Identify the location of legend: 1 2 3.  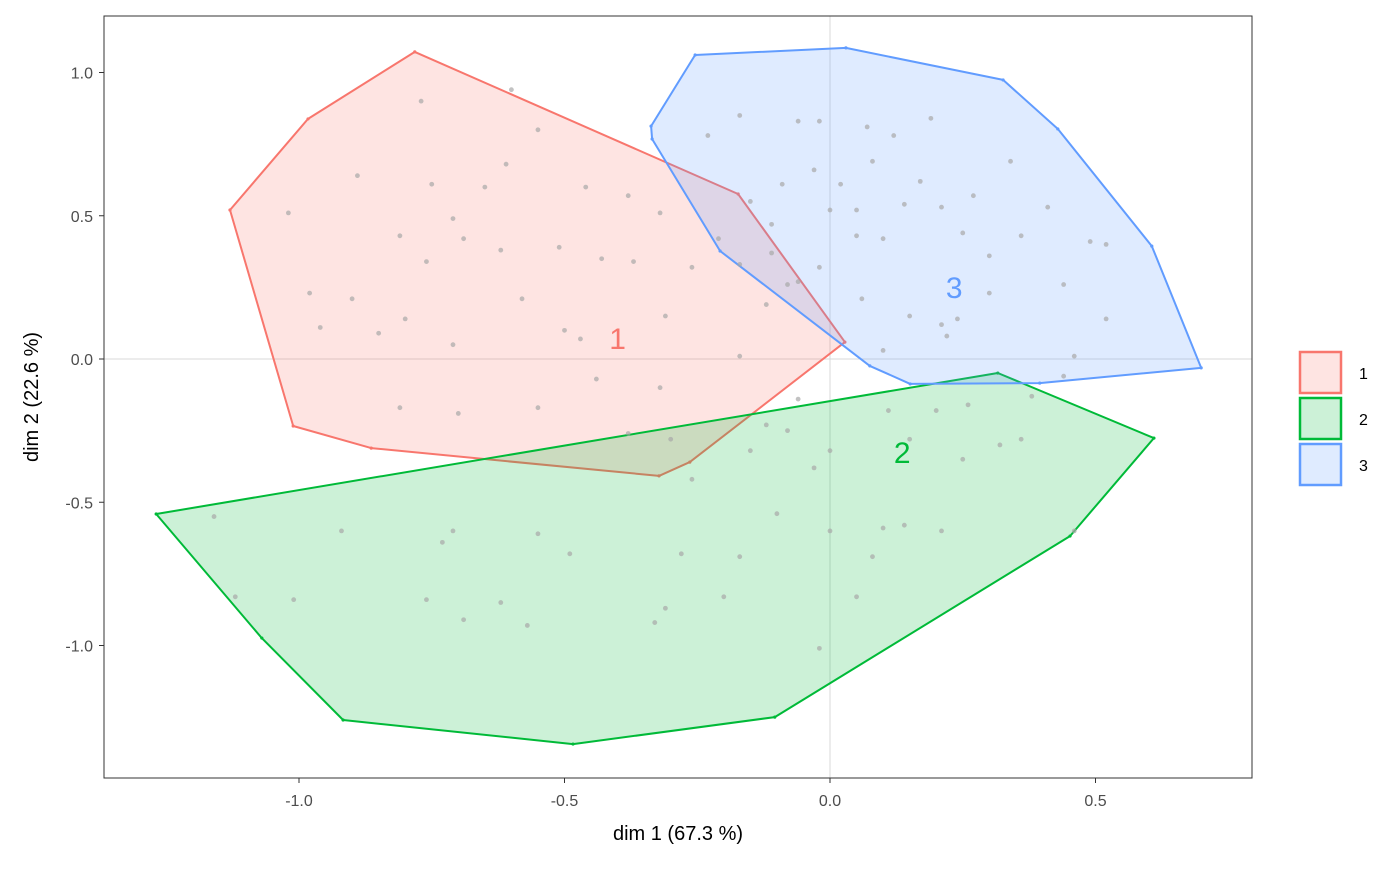
(1333, 418).